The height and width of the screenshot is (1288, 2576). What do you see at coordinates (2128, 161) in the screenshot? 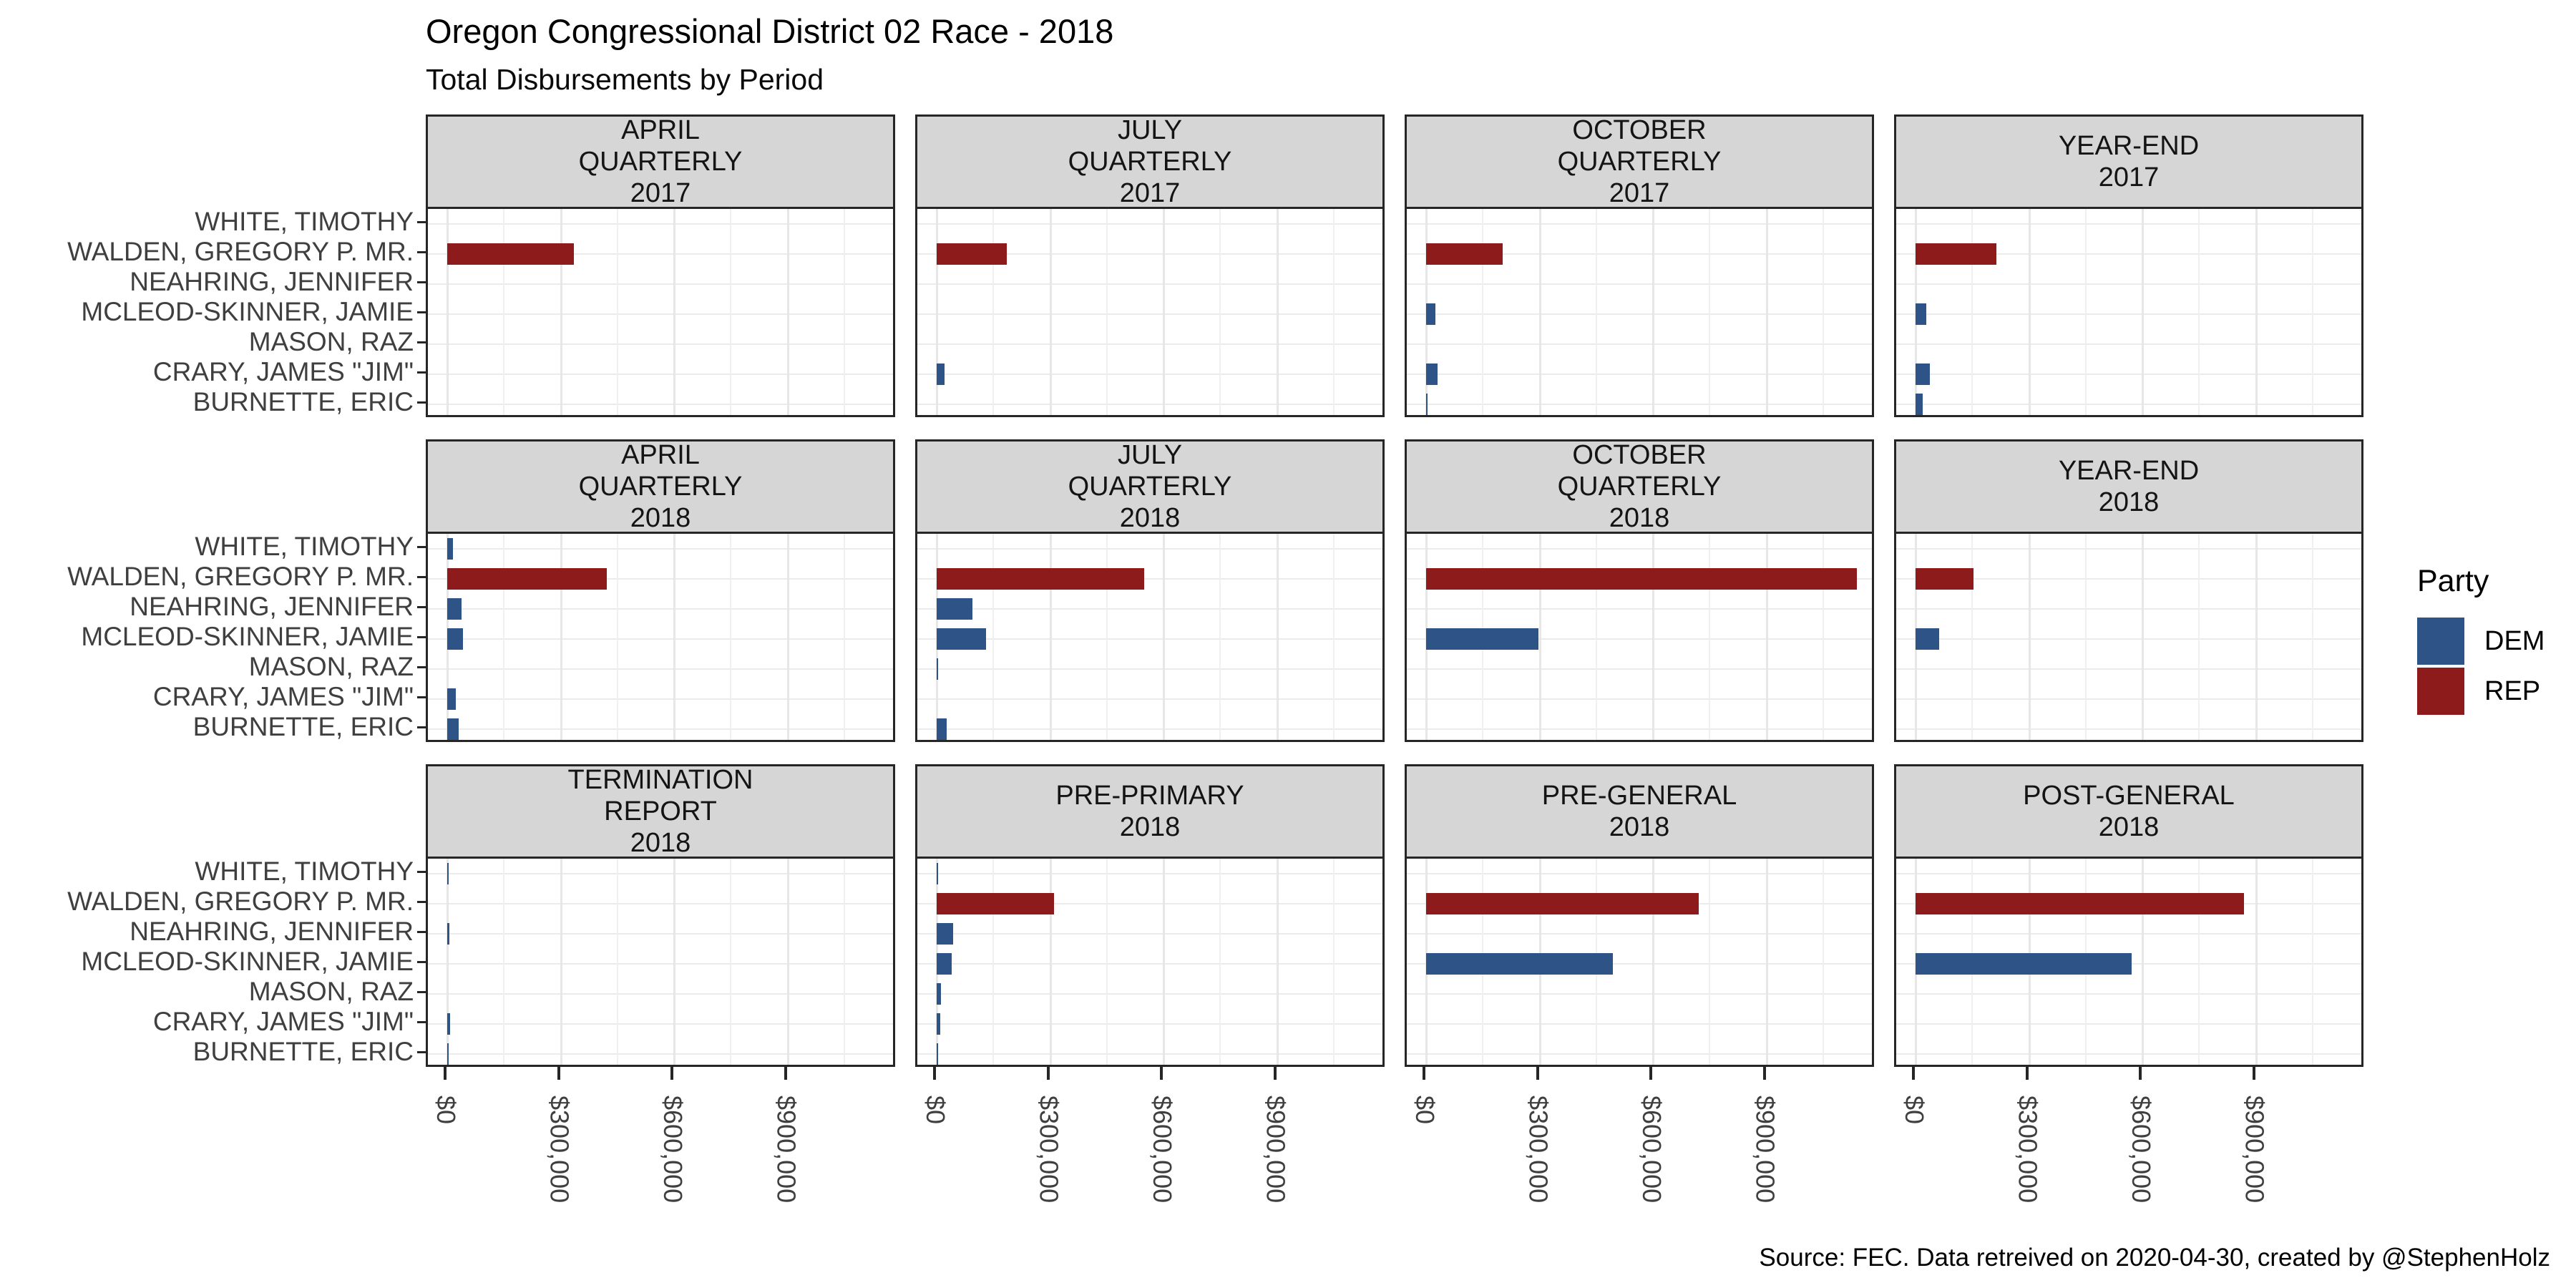
I see `facet-strip-label: YEAR-END 2017` at bounding box center [2128, 161].